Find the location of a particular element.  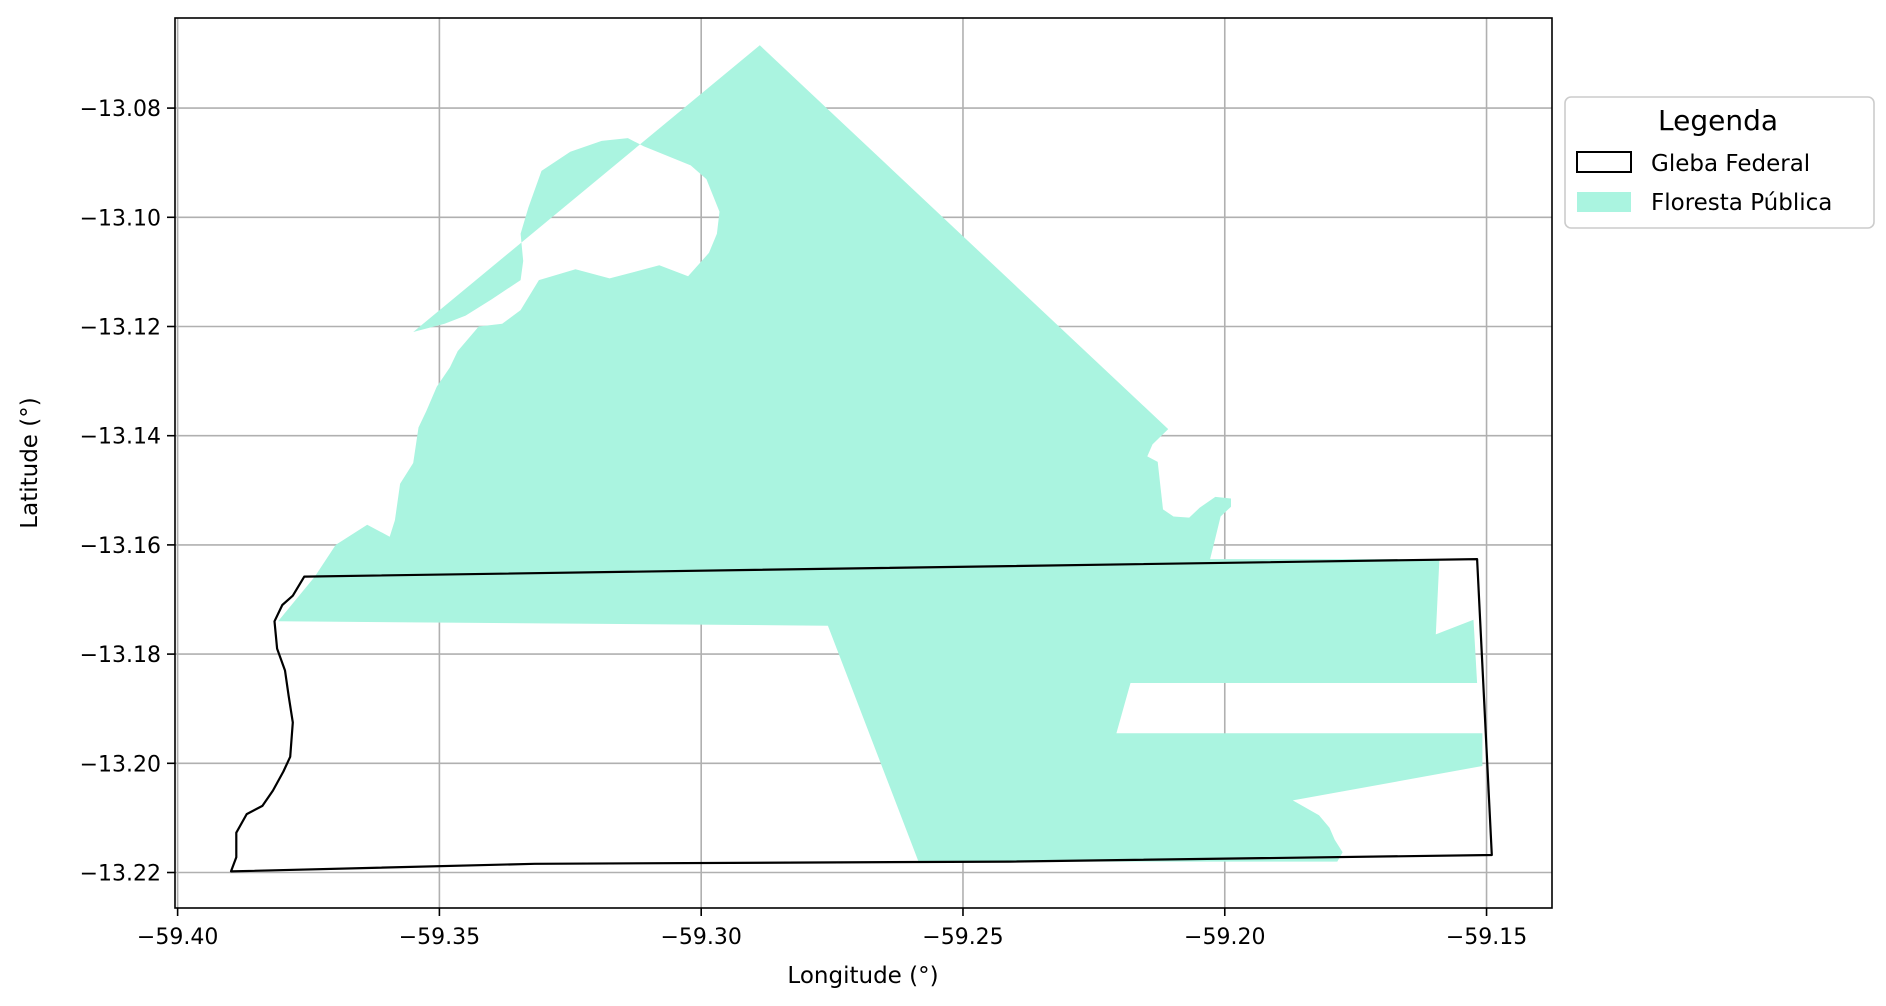

x-axis-label: Longitude (°) is located at coordinates (862, 976).